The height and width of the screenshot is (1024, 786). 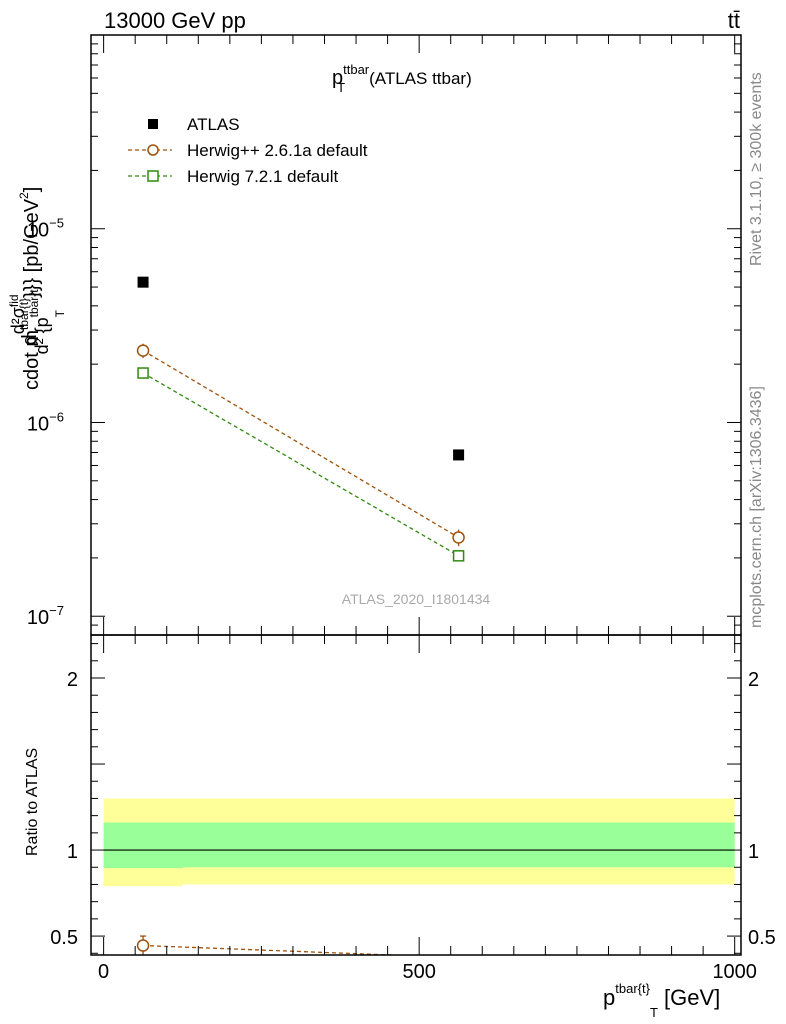 What do you see at coordinates (64, 938) in the screenshot?
I see `ratio-y-tick-label-0: 0.5` at bounding box center [64, 938].